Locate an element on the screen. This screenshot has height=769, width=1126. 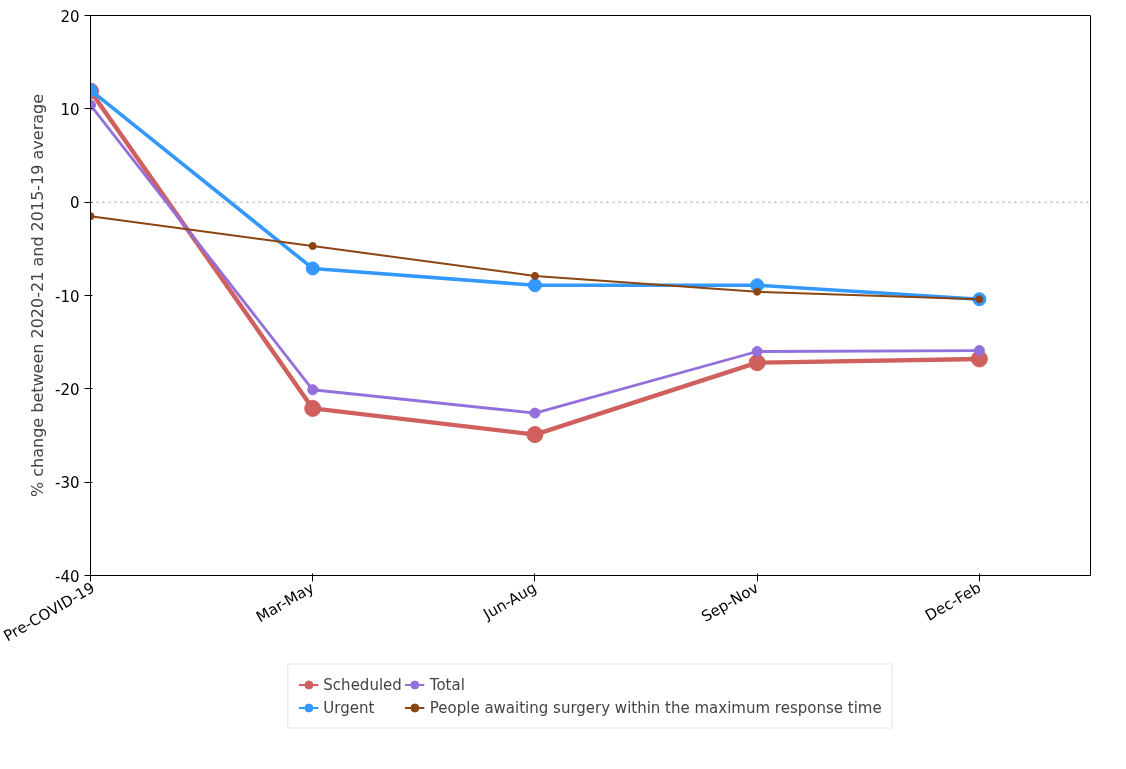
y-axis-title: % change between 2020-21 and 2015-19 average is located at coordinates (37, 295).